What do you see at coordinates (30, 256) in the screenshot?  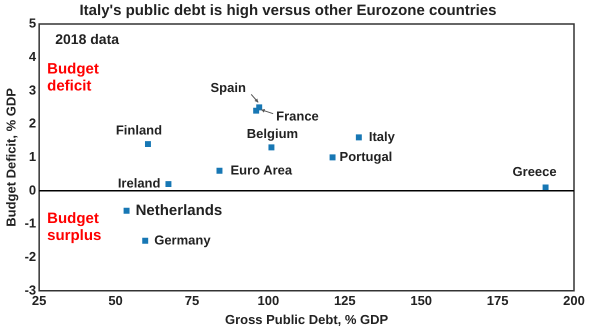 I see `y-tick-label: -2` at bounding box center [30, 256].